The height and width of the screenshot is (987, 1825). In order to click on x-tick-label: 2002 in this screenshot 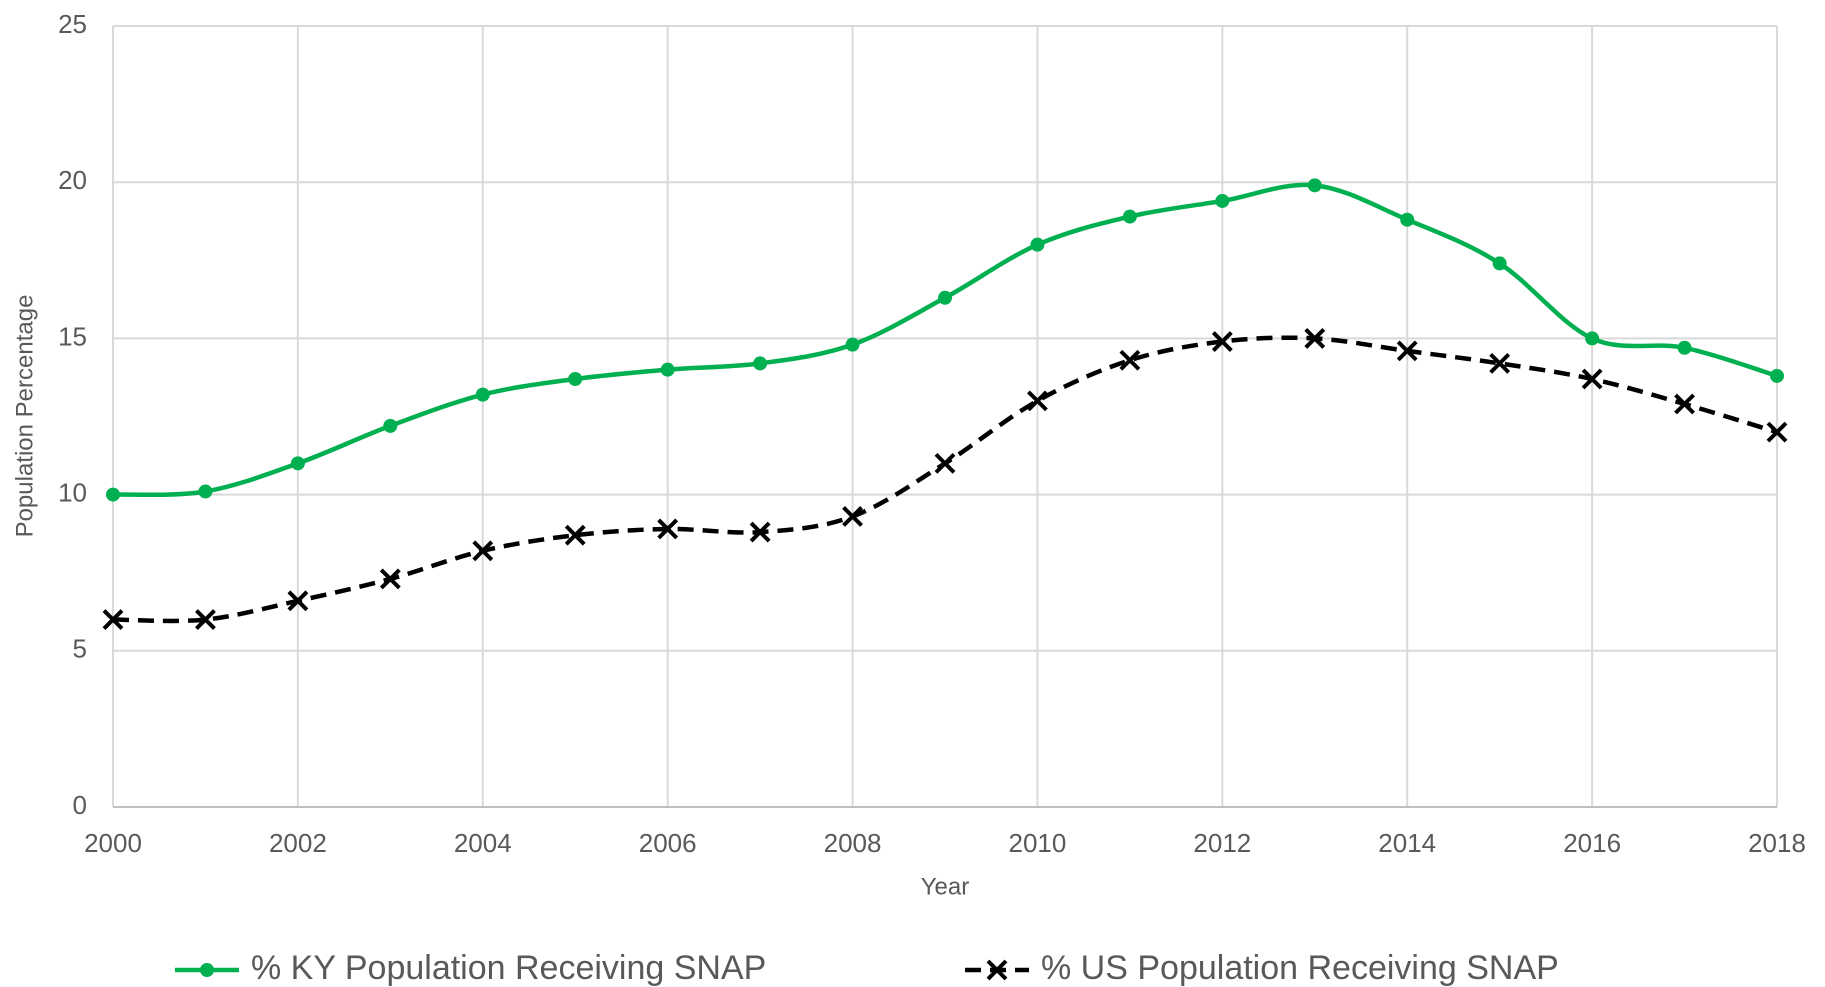, I will do `click(298, 843)`.